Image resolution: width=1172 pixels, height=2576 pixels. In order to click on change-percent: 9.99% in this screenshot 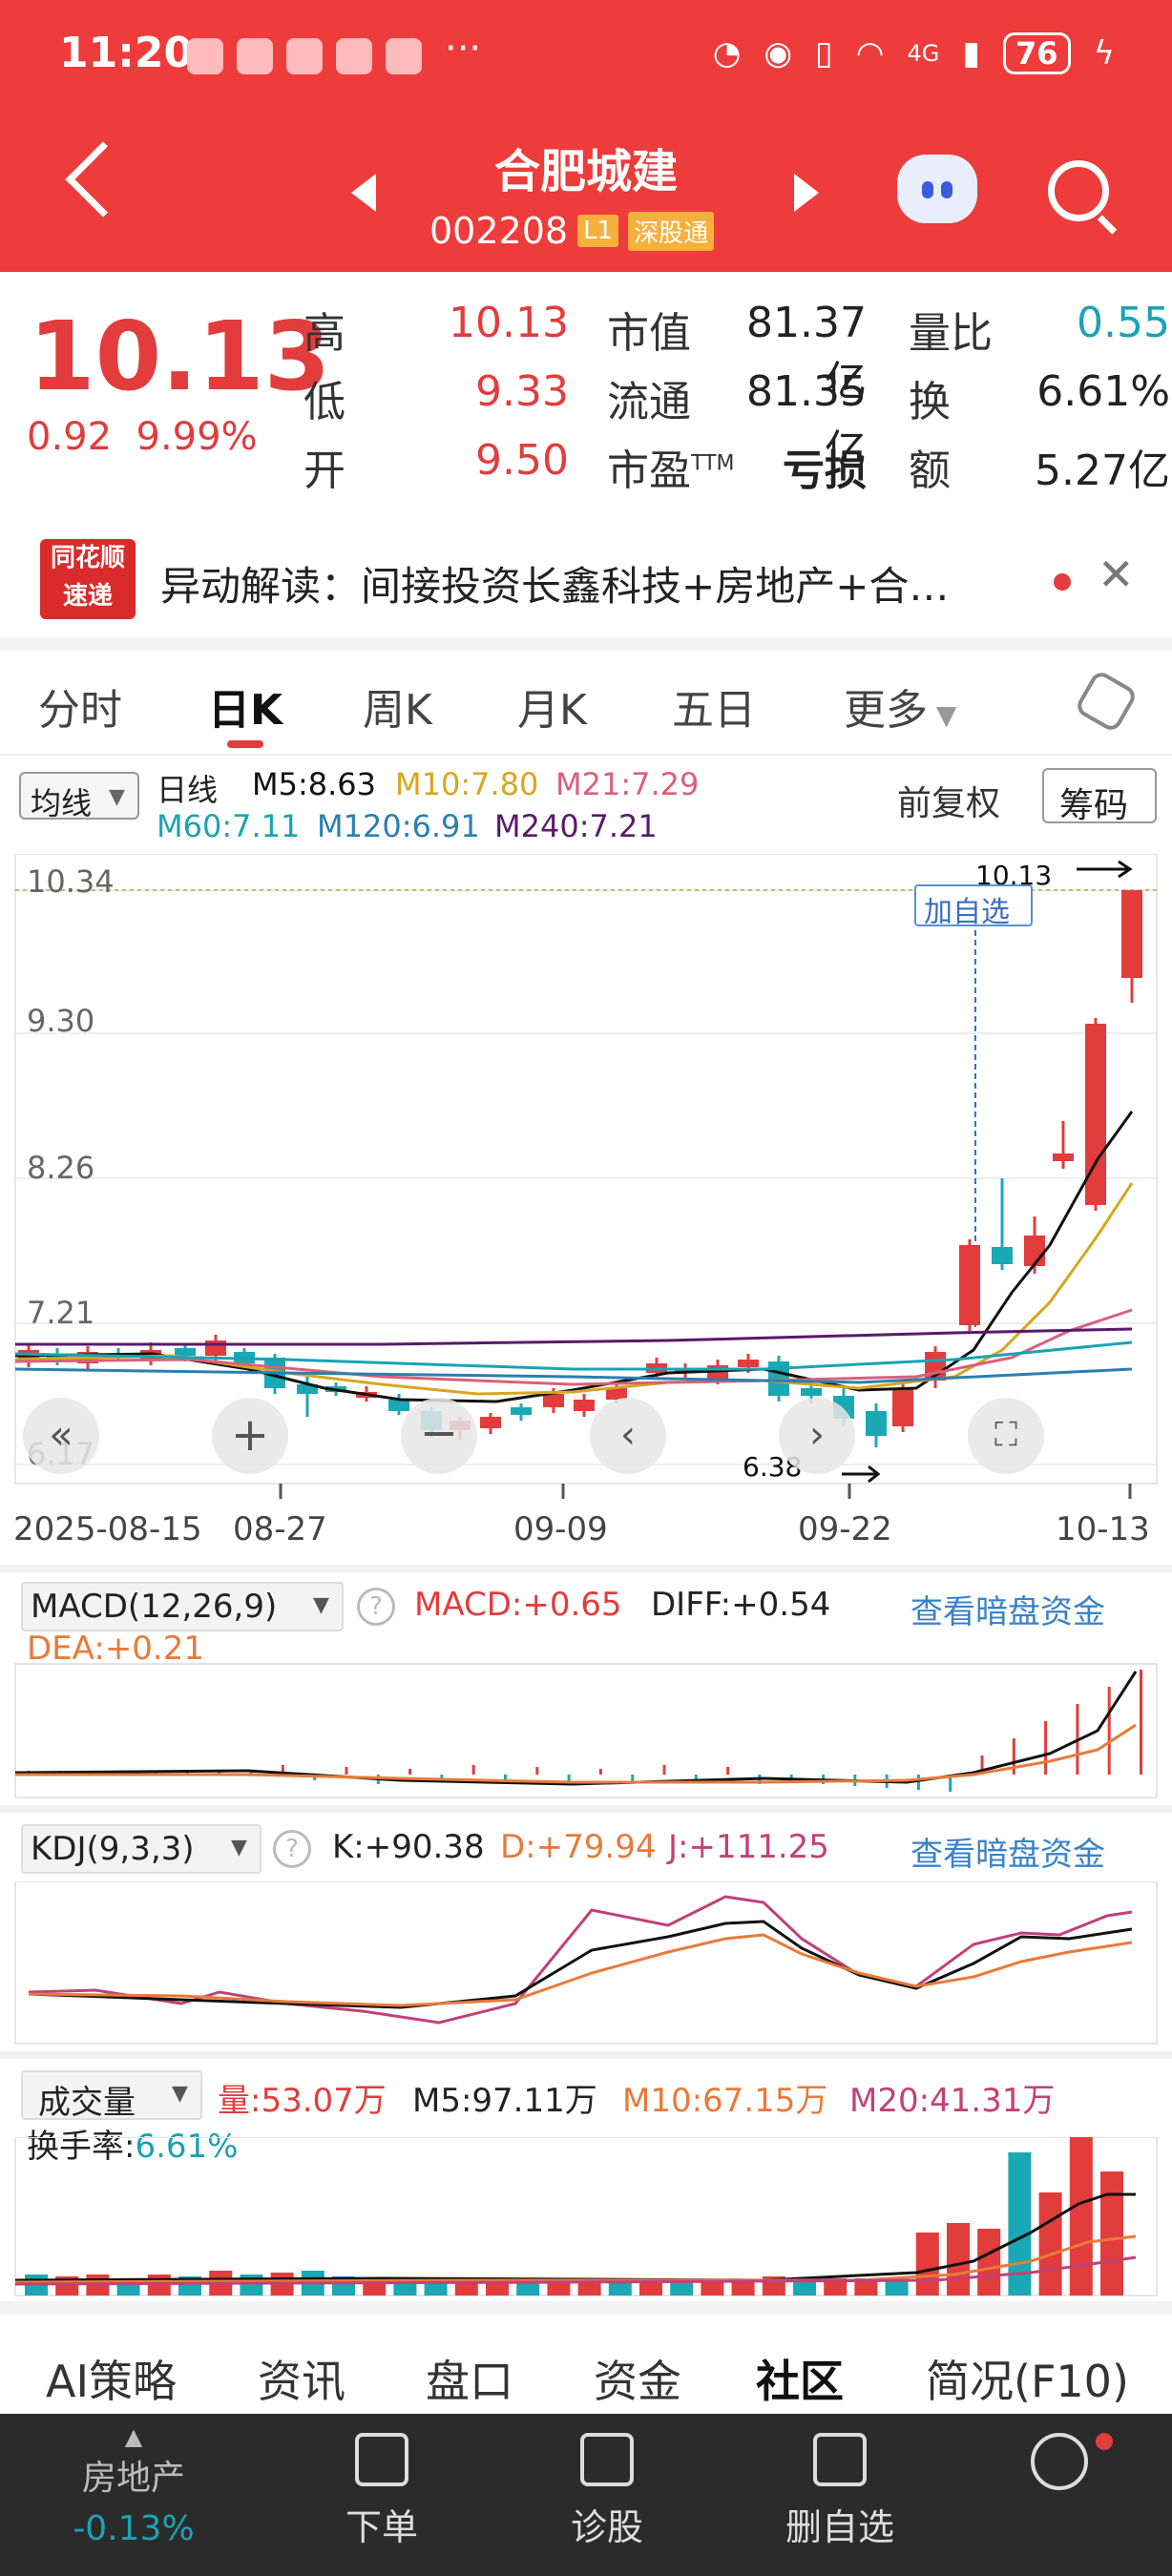, I will do `click(197, 437)`.